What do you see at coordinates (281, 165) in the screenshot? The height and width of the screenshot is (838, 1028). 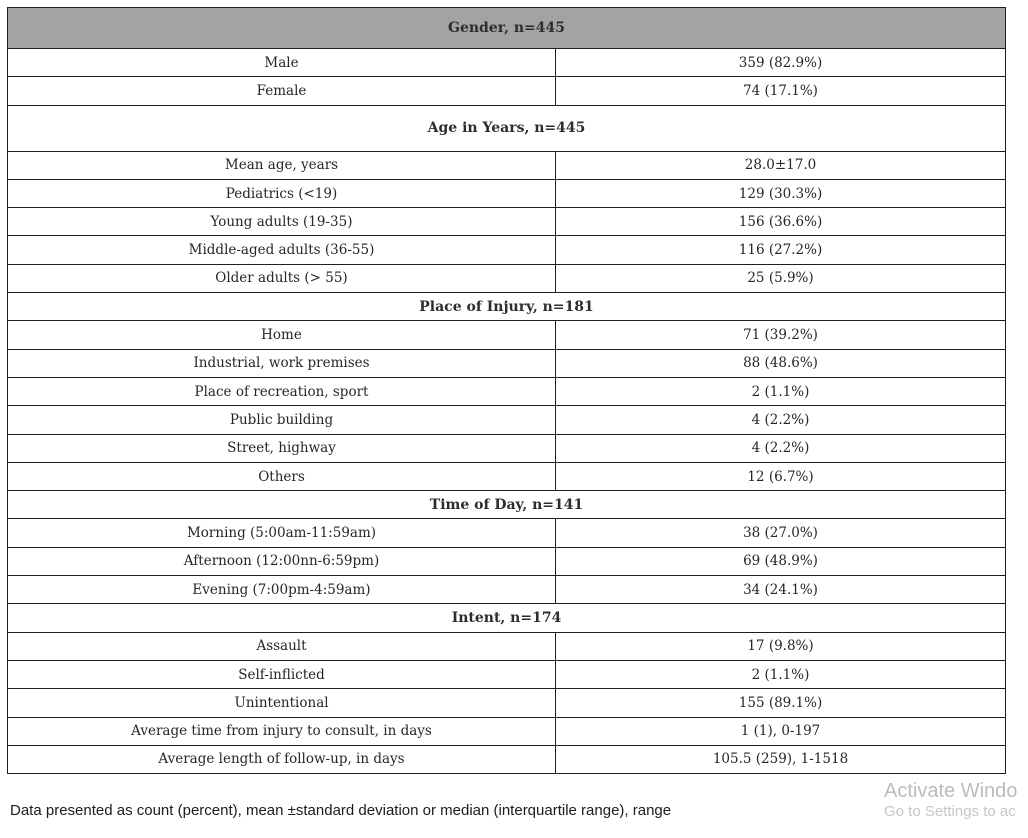 I see `row-label-cell: Mean age, years` at bounding box center [281, 165].